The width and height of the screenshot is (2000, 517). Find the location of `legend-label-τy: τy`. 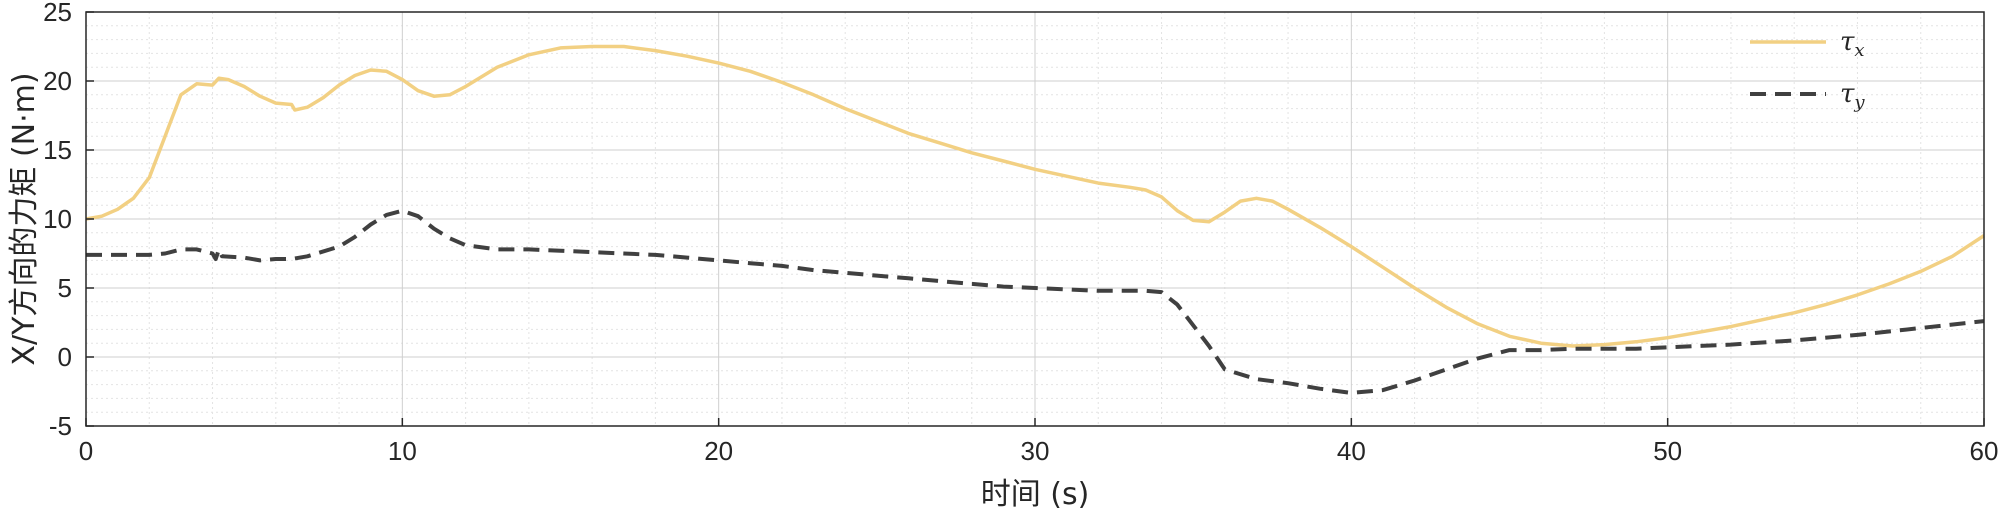

legend-label-τy: τy is located at coordinates (1852, 96).